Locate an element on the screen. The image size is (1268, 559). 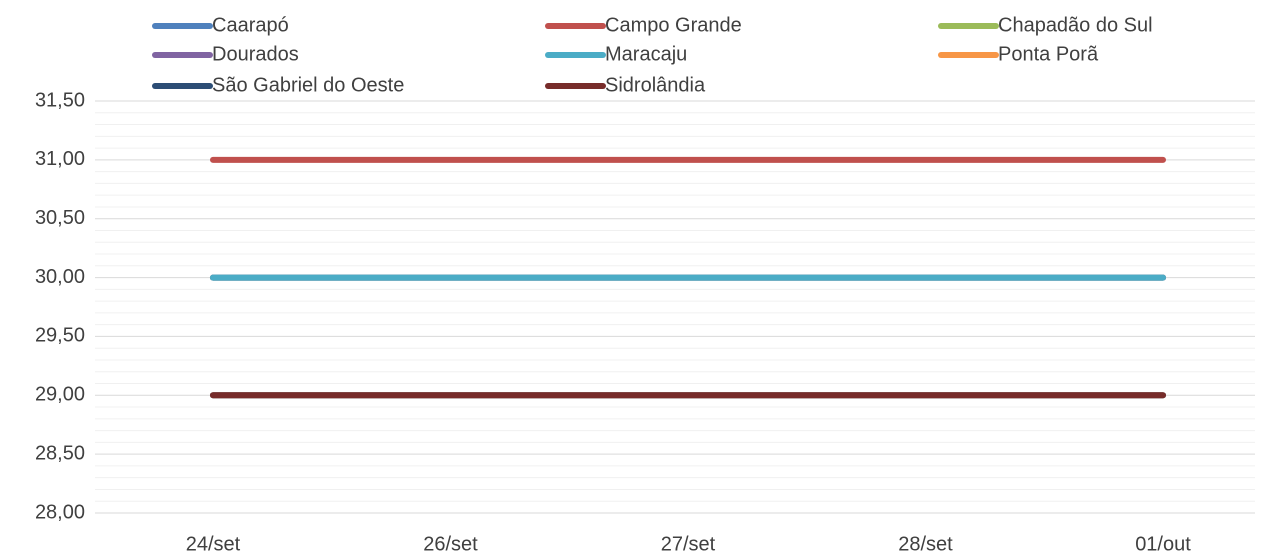
legend-label: Caarapó is located at coordinates (250, 25).